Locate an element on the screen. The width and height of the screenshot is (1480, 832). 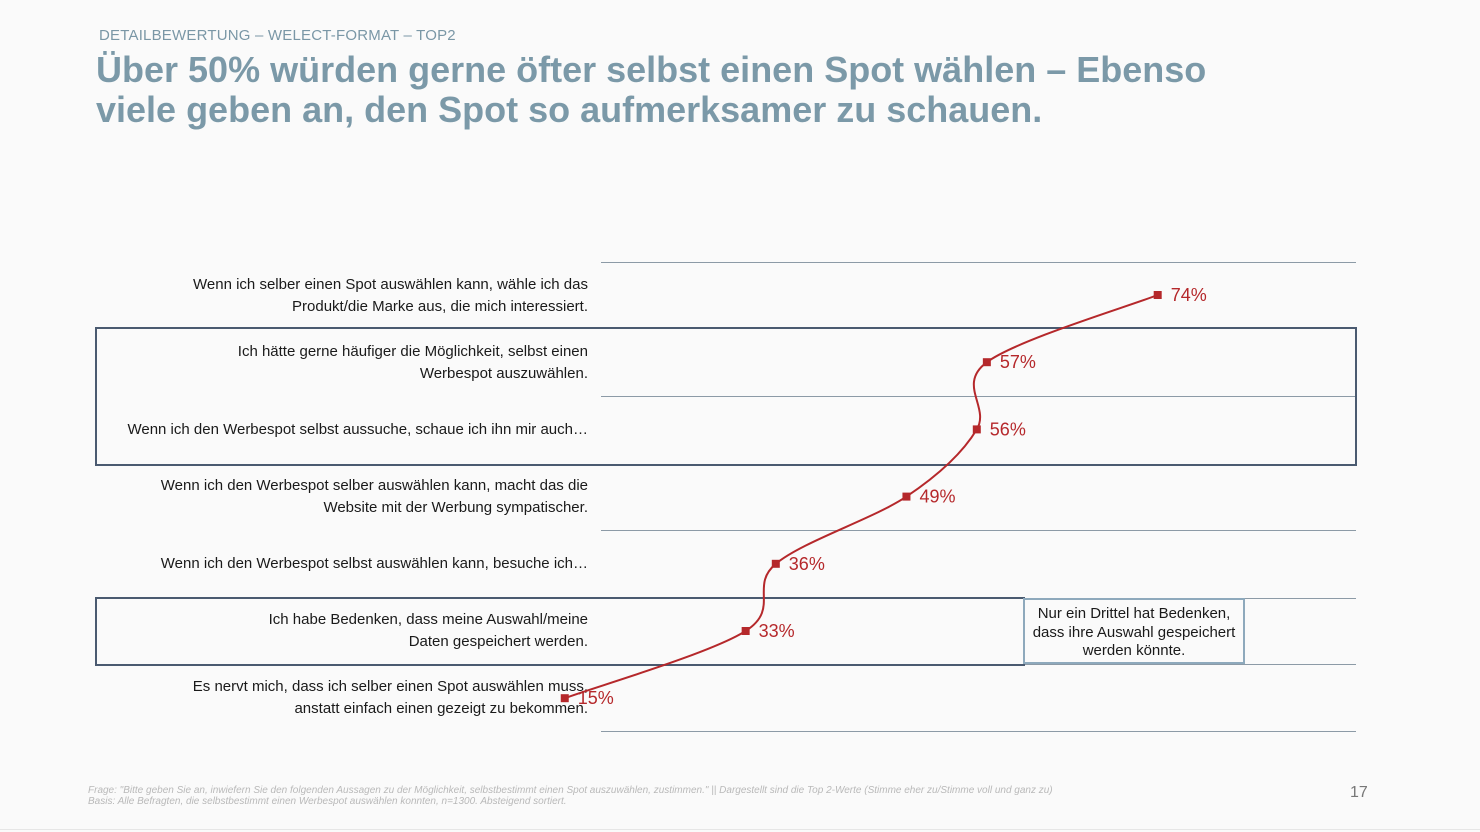
annotation-line-2: dass ihre Auswahl gespeichert is located at coordinates (1134, 632).